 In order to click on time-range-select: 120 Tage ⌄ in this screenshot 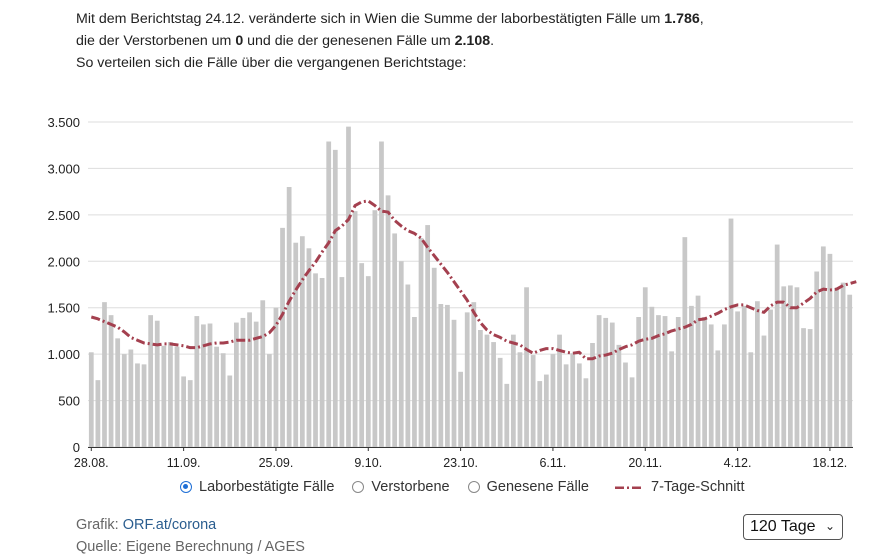, I will do `click(793, 527)`.